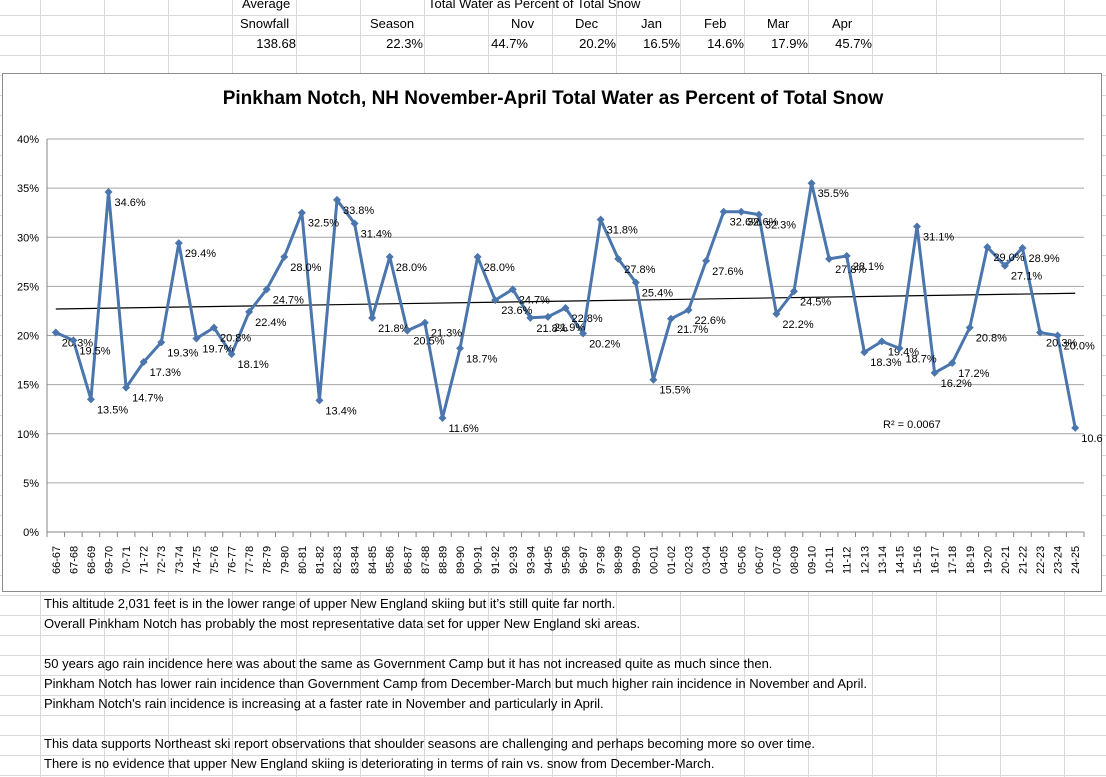  Describe the element at coordinates (404, 43) in the screenshot. I see `season-value: 22.3%` at that location.